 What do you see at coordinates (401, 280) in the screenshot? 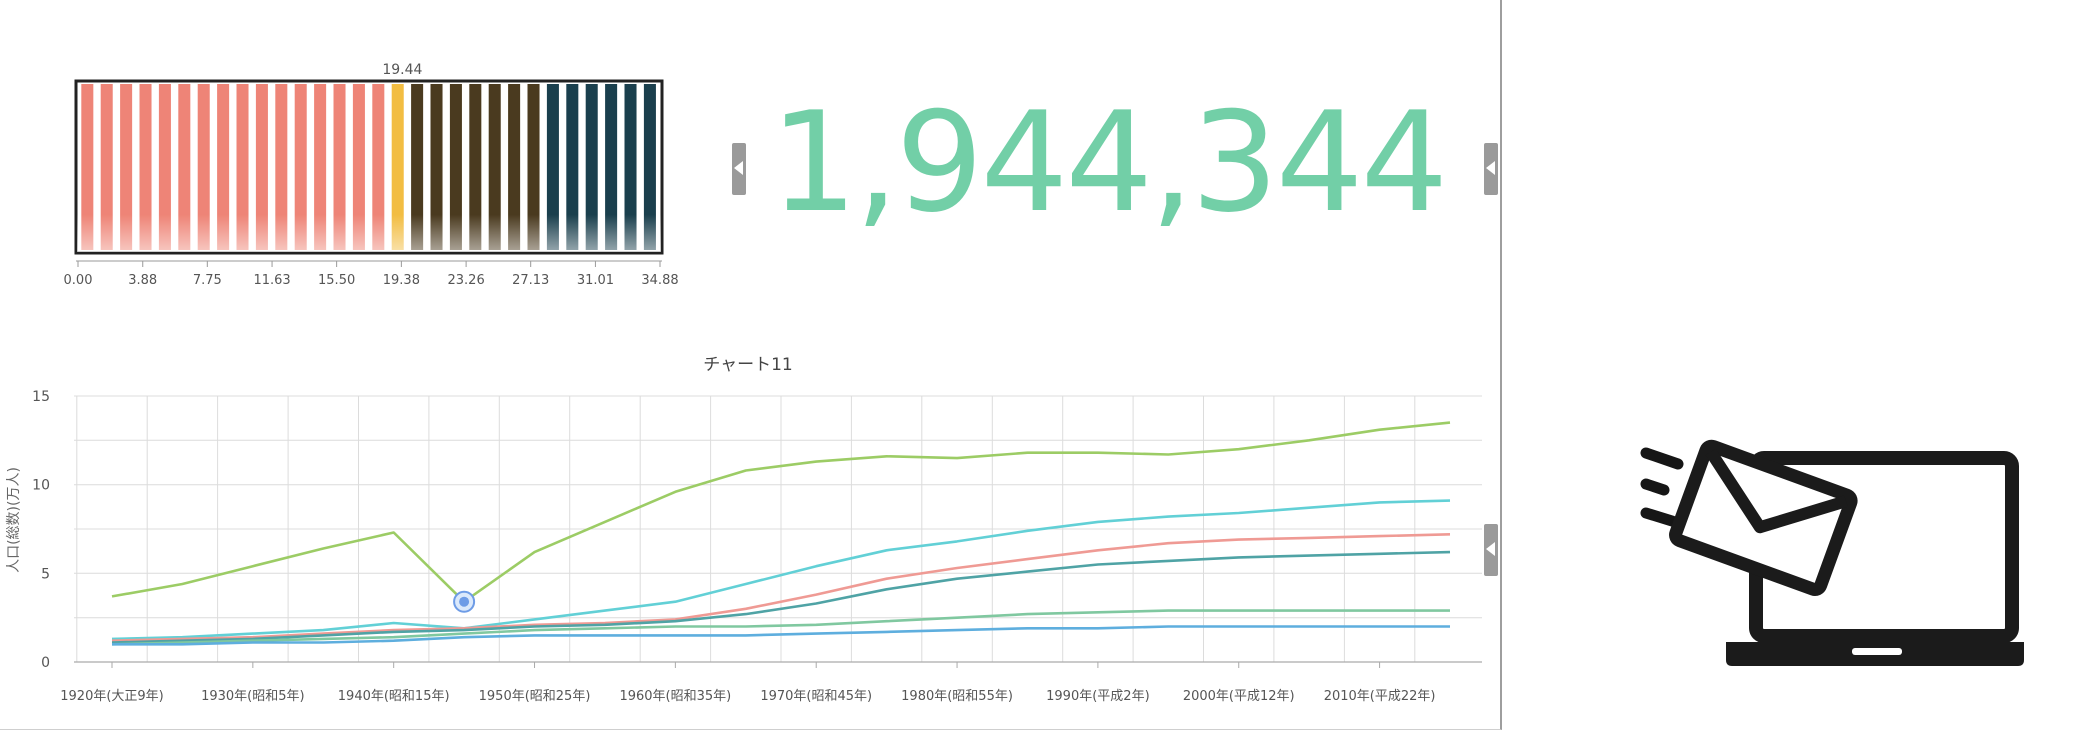
I see `gauge-tick-label: 19.38` at bounding box center [401, 280].